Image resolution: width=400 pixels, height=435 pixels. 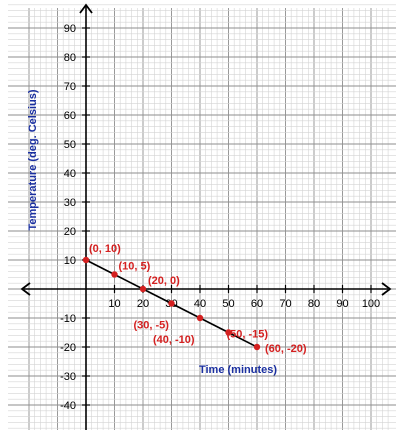 I want to click on y-tick-label: 70, so click(x=70, y=87).